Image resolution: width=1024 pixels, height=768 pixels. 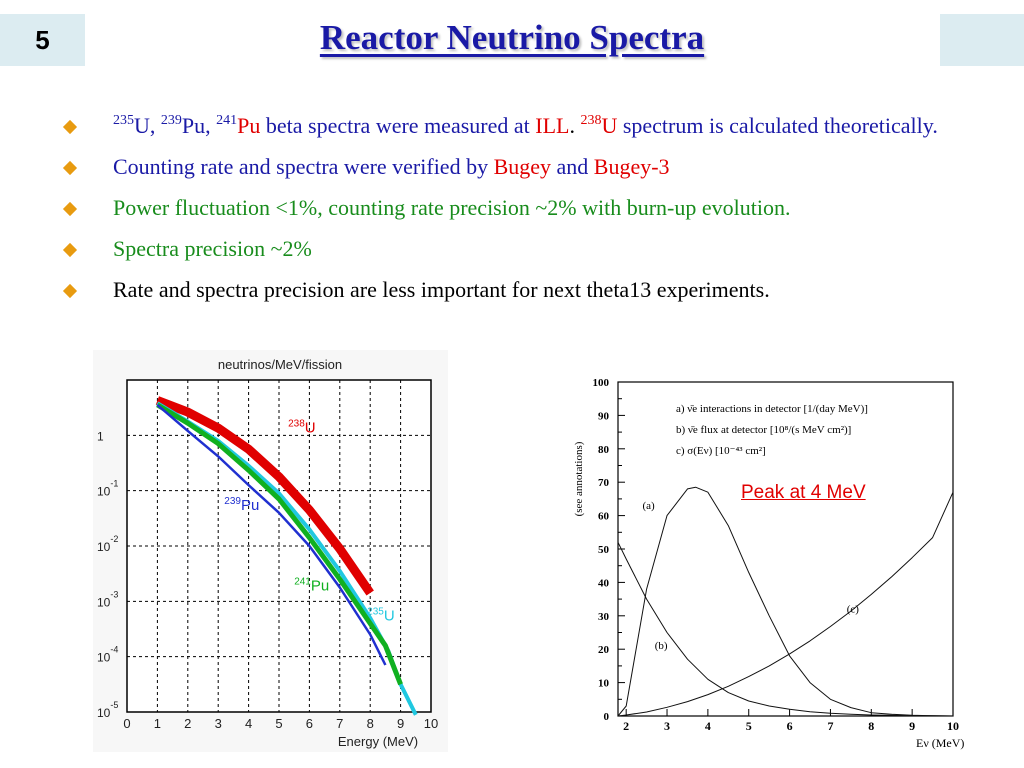 I want to click on right-x-tick-label: 9, so click(x=912, y=726).